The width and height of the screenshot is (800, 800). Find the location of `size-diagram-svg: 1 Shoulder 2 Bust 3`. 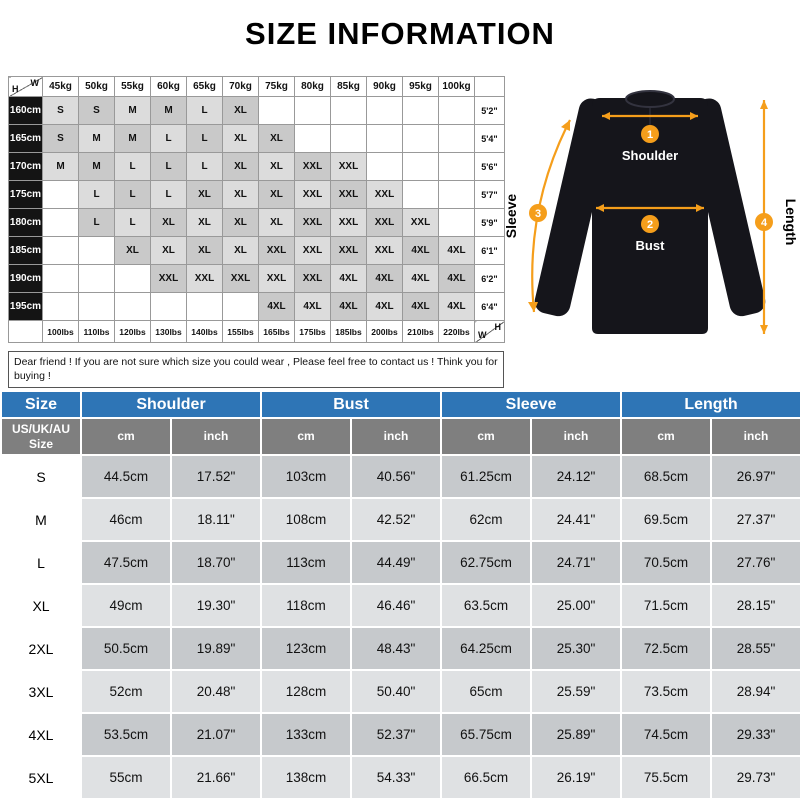

size-diagram-svg: 1 Shoulder 2 Bust 3 is located at coordinates (651, 212).